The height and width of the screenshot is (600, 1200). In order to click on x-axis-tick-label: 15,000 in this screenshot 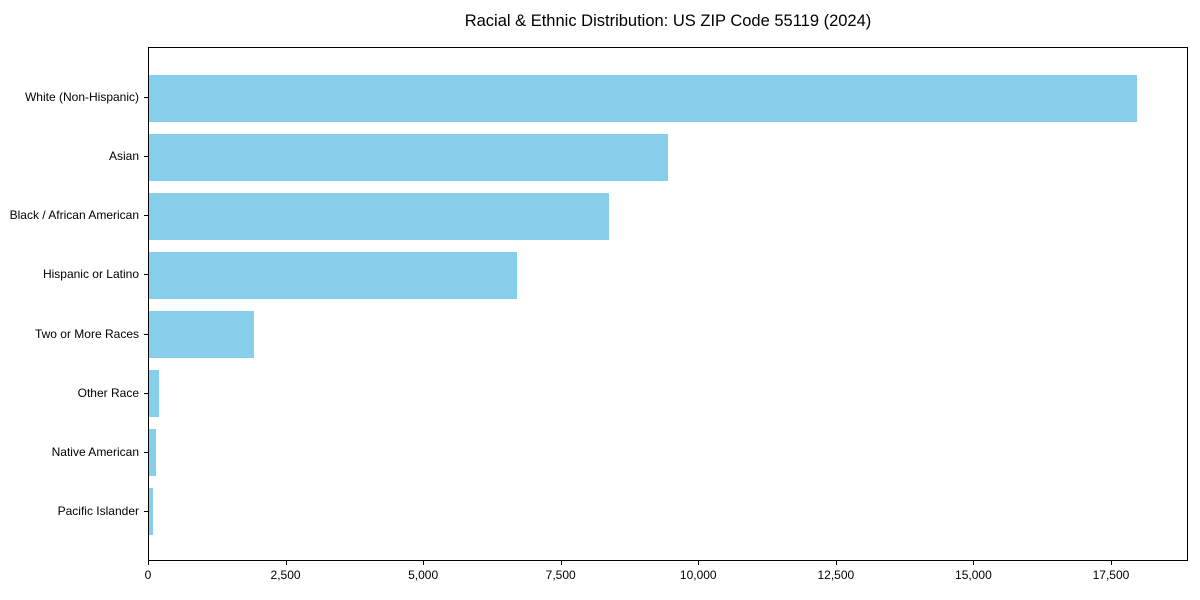, I will do `click(973, 575)`.